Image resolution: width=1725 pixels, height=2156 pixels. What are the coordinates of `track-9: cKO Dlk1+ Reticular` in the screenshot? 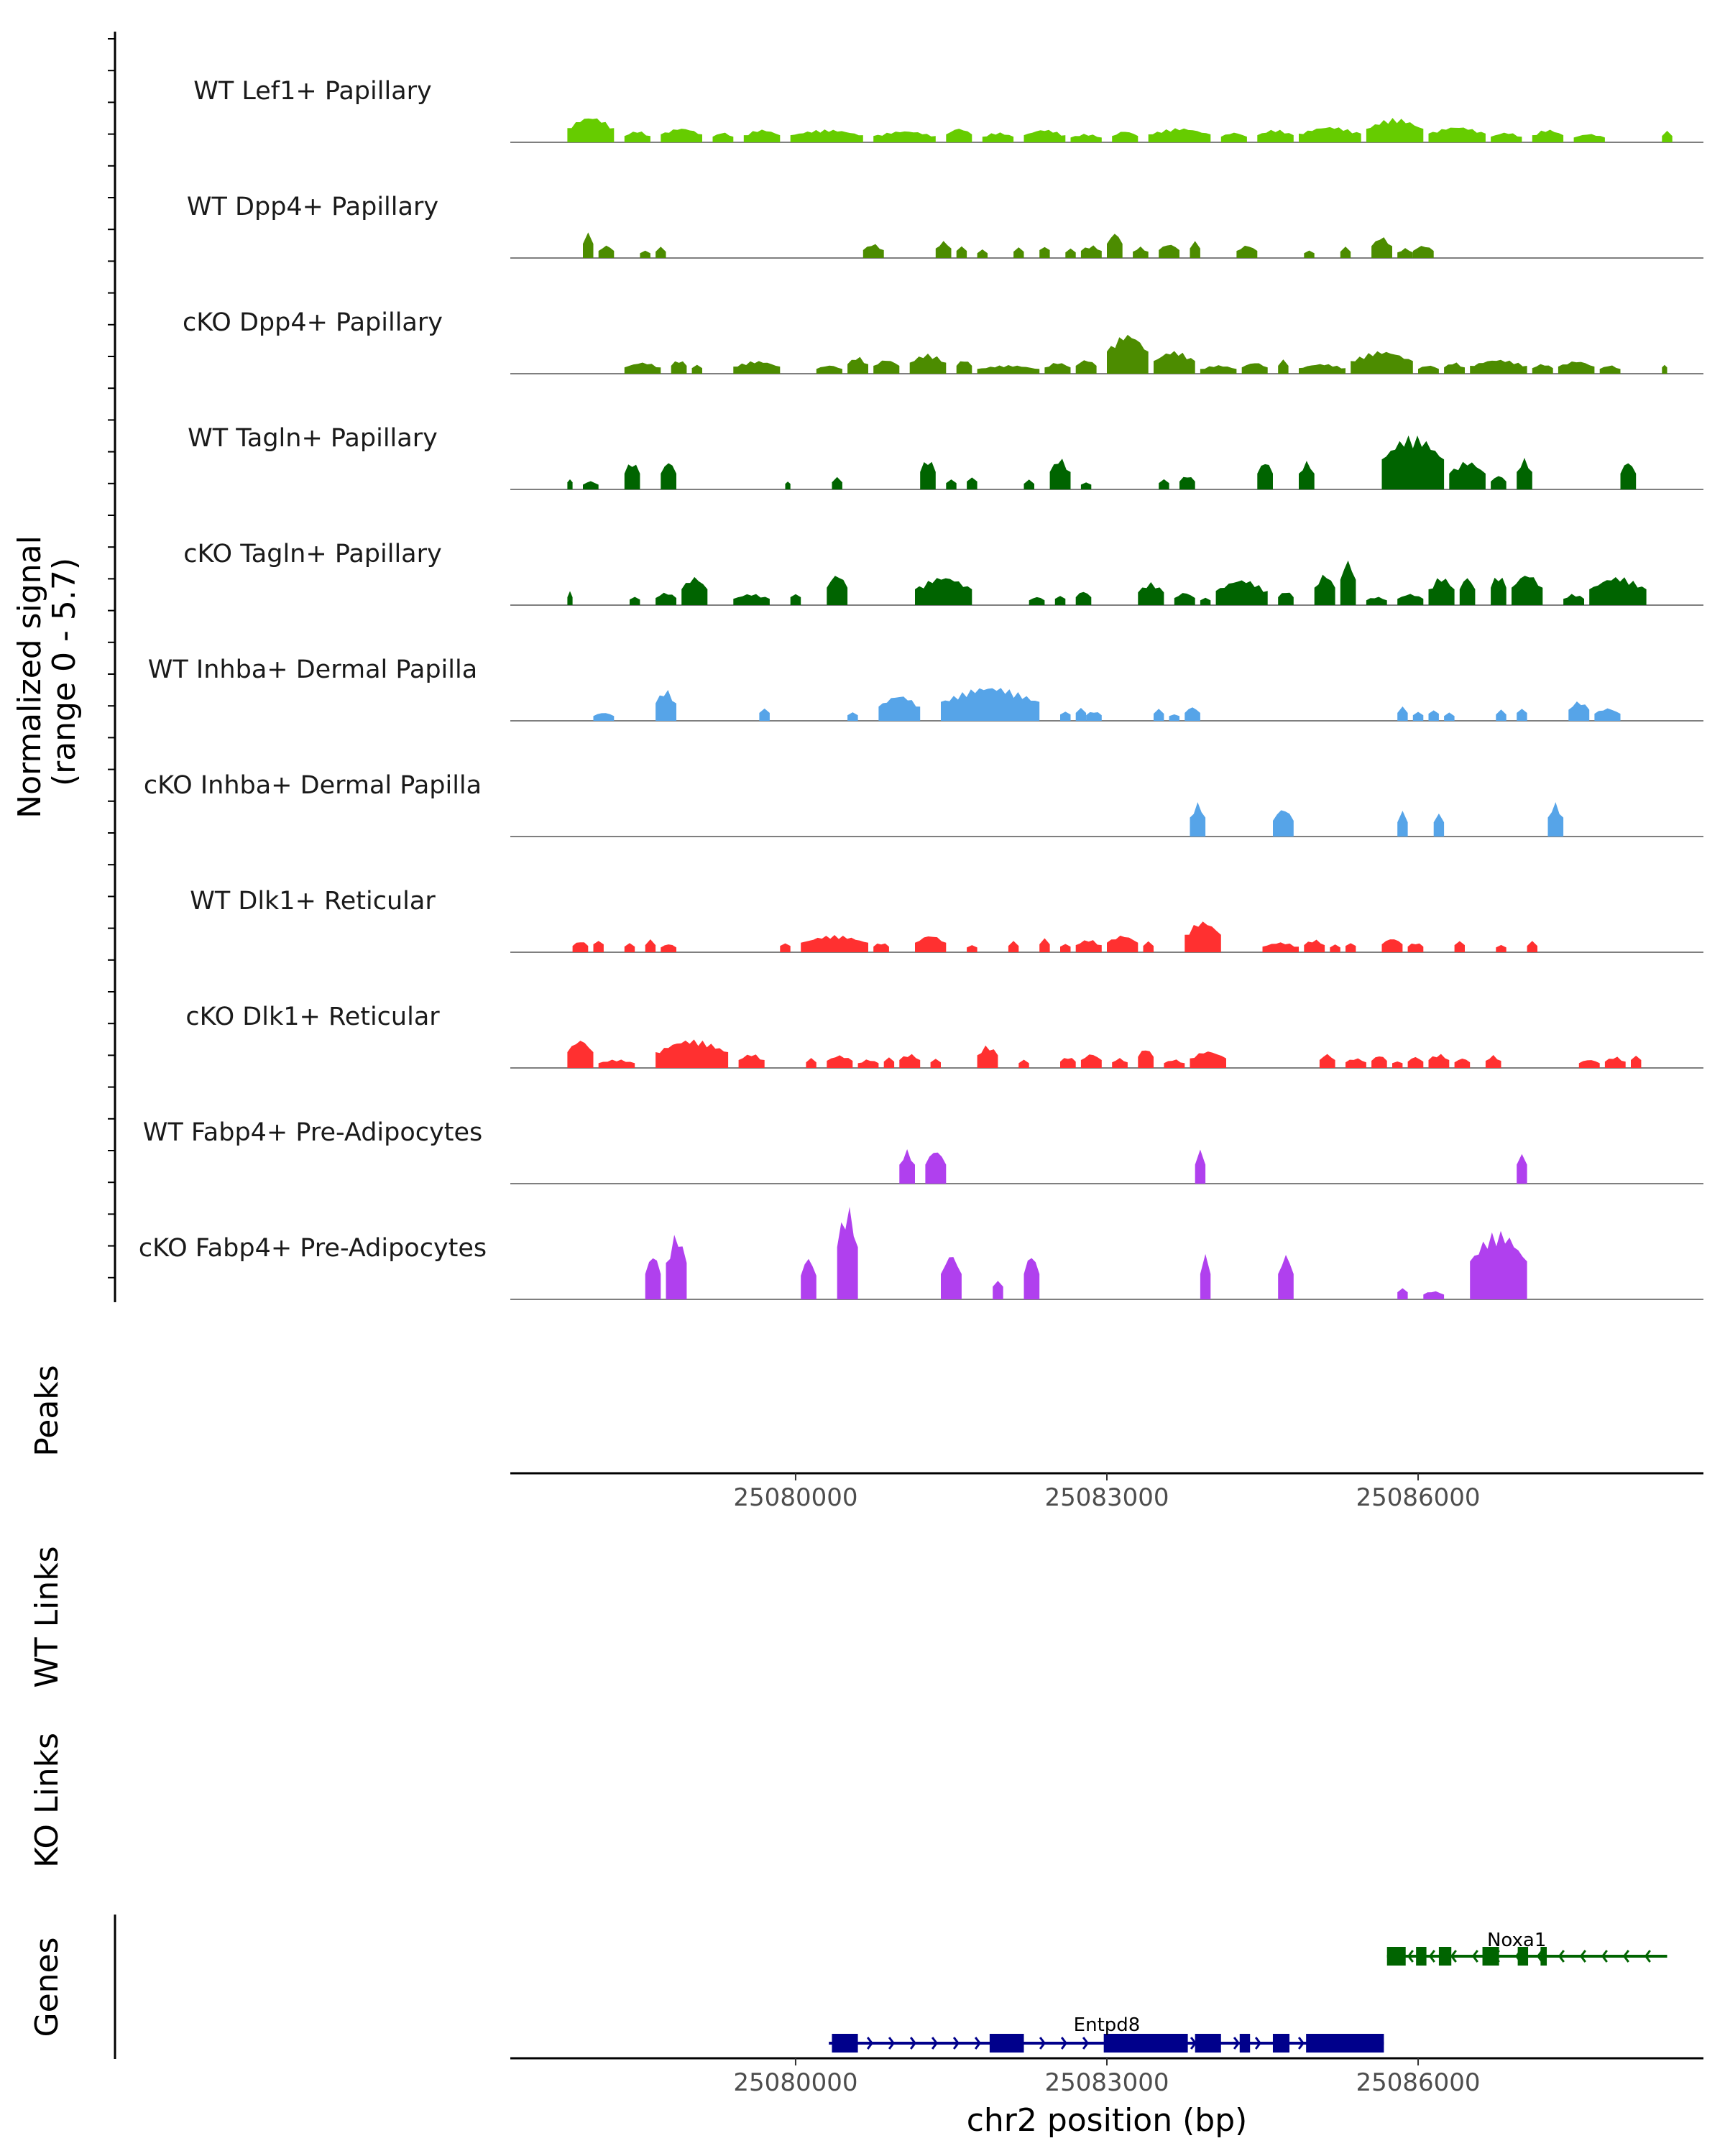 It's located at (944, 1036).